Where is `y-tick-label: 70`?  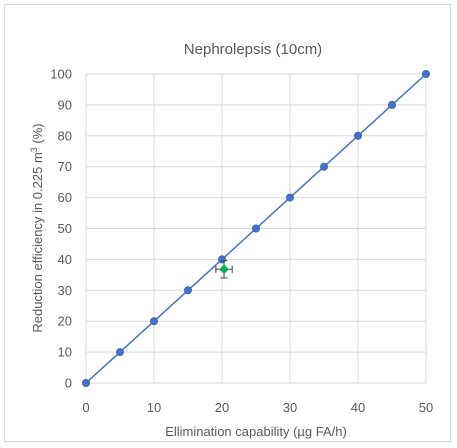
y-tick-label: 70 is located at coordinates (65, 166).